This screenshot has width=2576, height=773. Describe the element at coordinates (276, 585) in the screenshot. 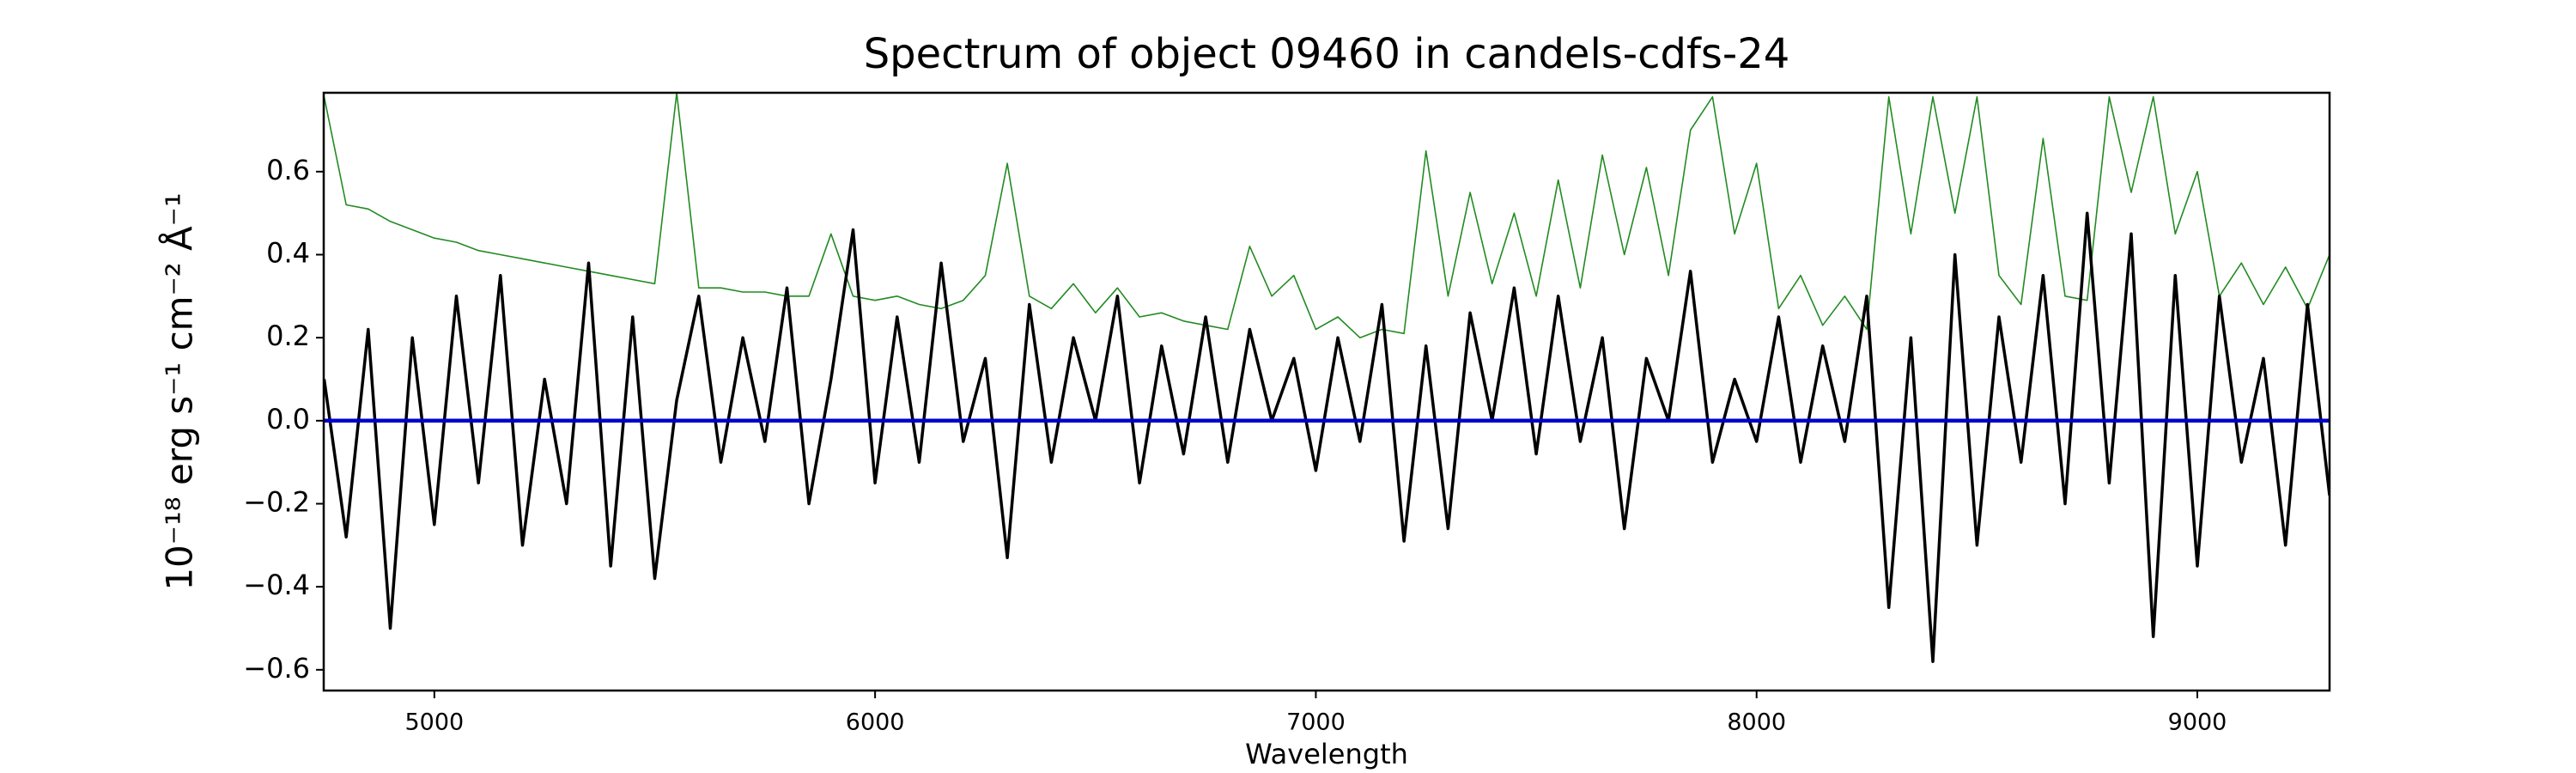

I see `y-tick-label: −0.4` at that location.